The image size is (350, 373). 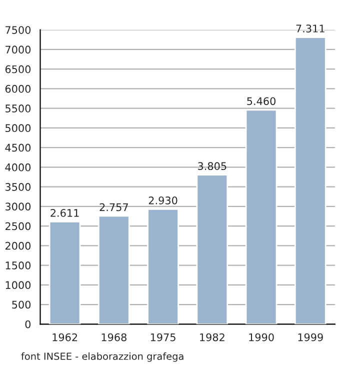 What do you see at coordinates (18, 167) in the screenshot?
I see `y-tick-label: 4000` at bounding box center [18, 167].